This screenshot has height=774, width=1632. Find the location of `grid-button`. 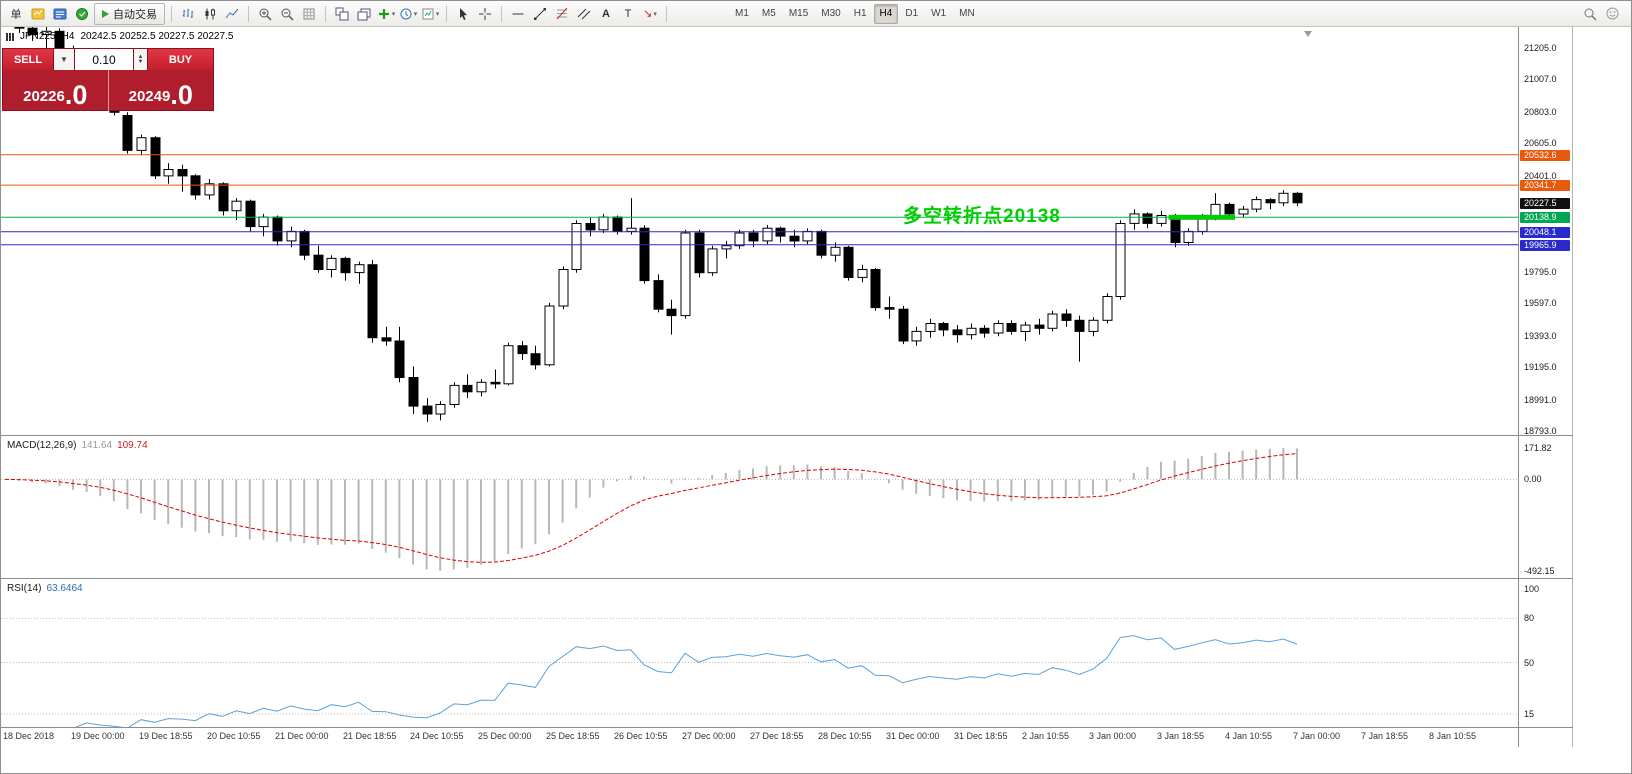

grid-button is located at coordinates (309, 14).